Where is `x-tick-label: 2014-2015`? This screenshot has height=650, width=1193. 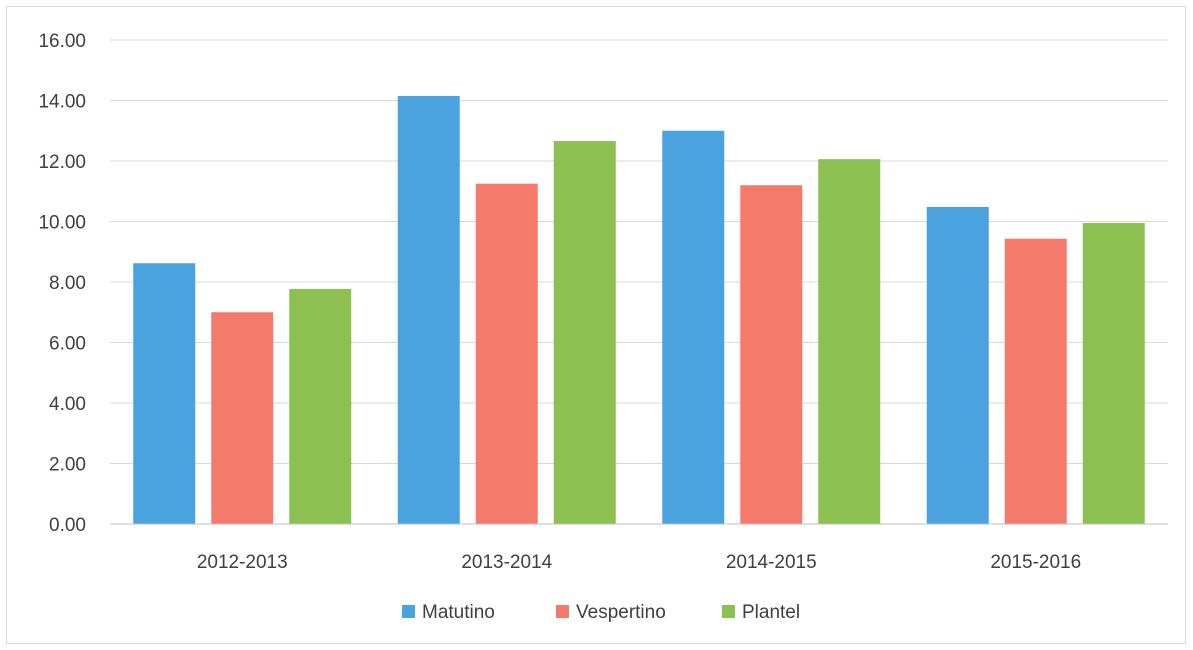 x-tick-label: 2014-2015 is located at coordinates (771, 562).